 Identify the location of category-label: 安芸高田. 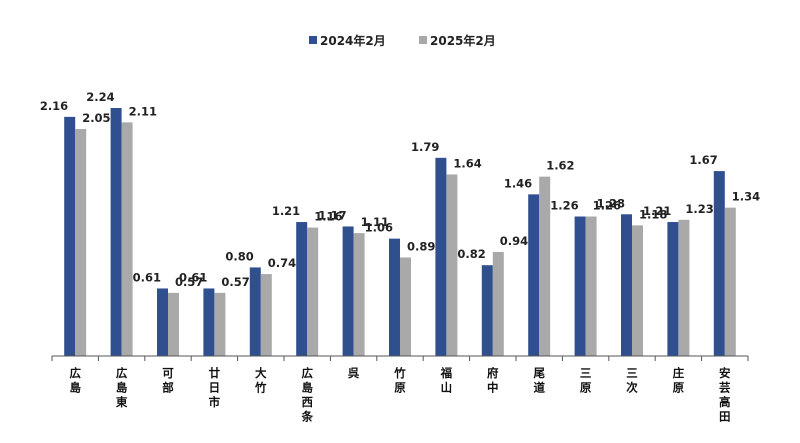
(725, 395).